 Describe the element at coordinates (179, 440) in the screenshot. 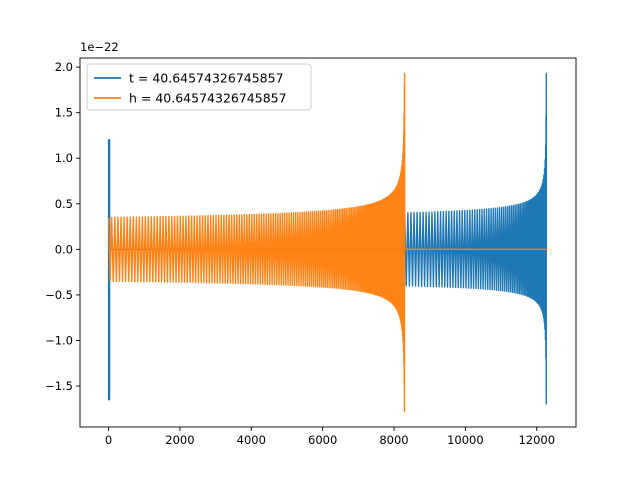

I see `x-tick-label: 2000` at that location.